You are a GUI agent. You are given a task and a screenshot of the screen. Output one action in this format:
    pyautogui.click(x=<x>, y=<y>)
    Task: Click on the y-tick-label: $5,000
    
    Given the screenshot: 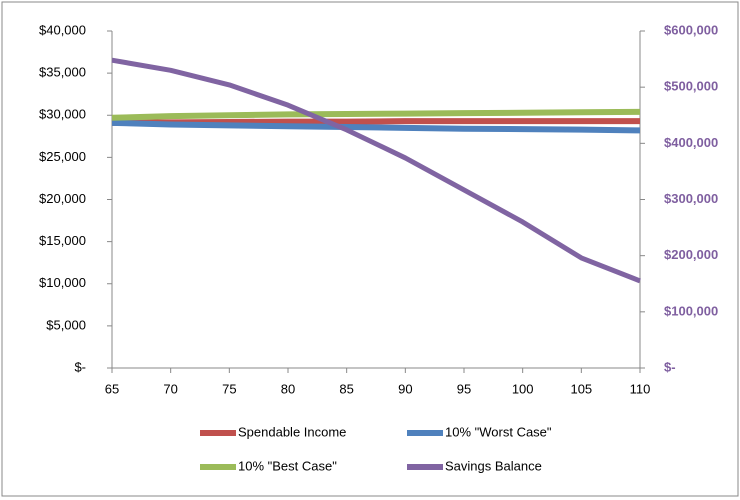 What is the action you would take?
    pyautogui.click(x=66, y=324)
    